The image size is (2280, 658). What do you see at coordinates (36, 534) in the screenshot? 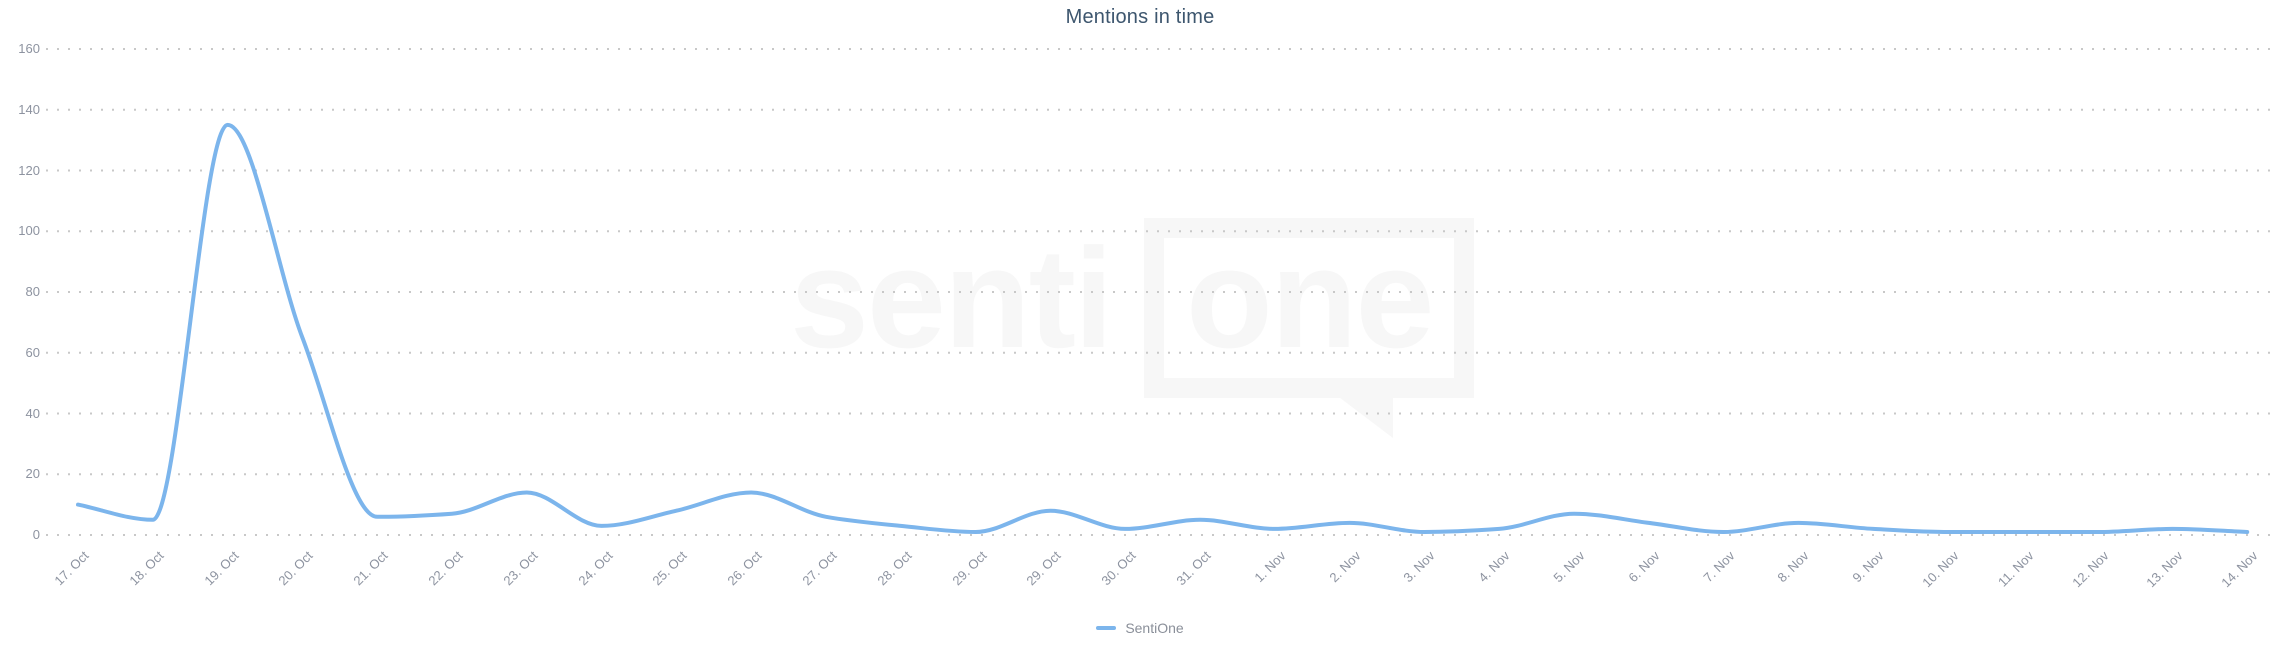
I see `y-axis-label-0: 0` at bounding box center [36, 534].